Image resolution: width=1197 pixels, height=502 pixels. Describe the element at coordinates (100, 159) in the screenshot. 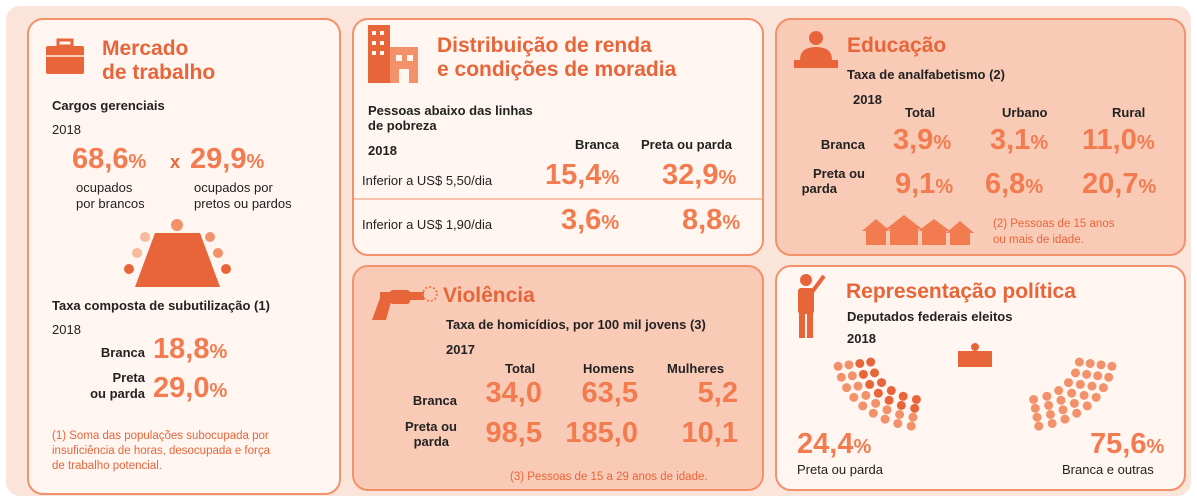

I see `number: 68,6` at that location.